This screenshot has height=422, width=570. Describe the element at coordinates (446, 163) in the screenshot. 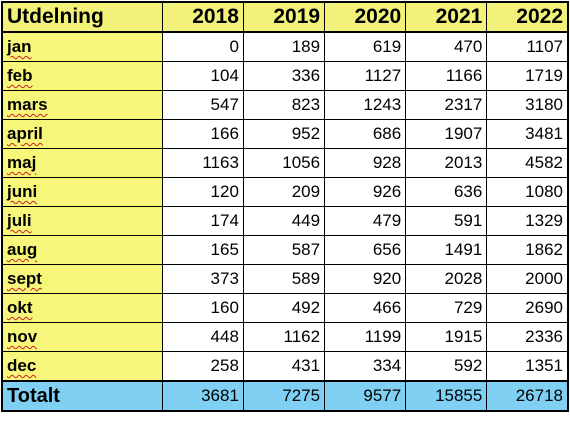

I see `value-cell: 2013` at that location.